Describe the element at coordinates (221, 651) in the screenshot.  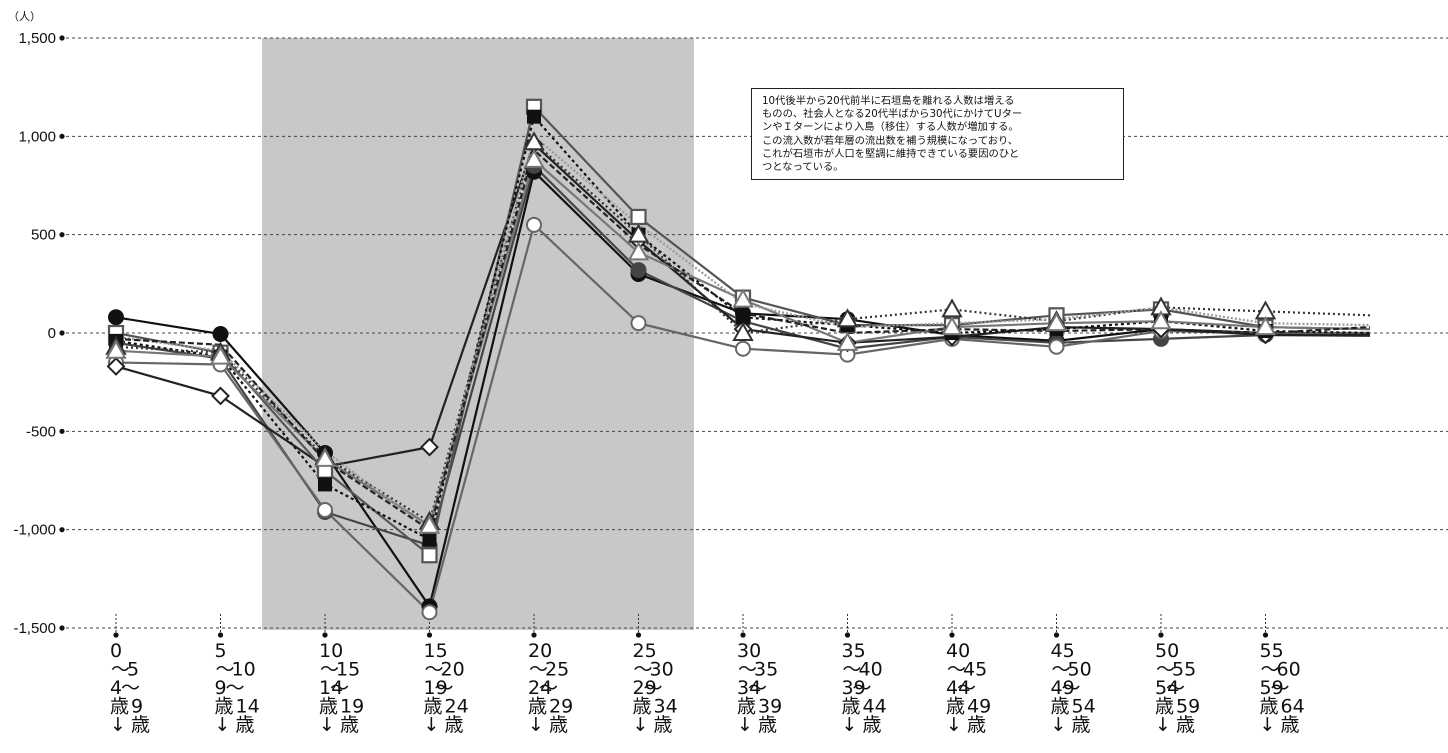
I see `x-tick-label: 5` at that location.